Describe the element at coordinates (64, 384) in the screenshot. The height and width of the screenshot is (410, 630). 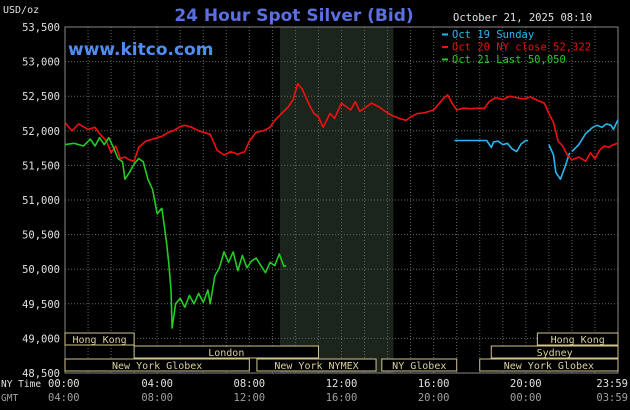
I see `x-tick-label-ny: 00:00` at that location.